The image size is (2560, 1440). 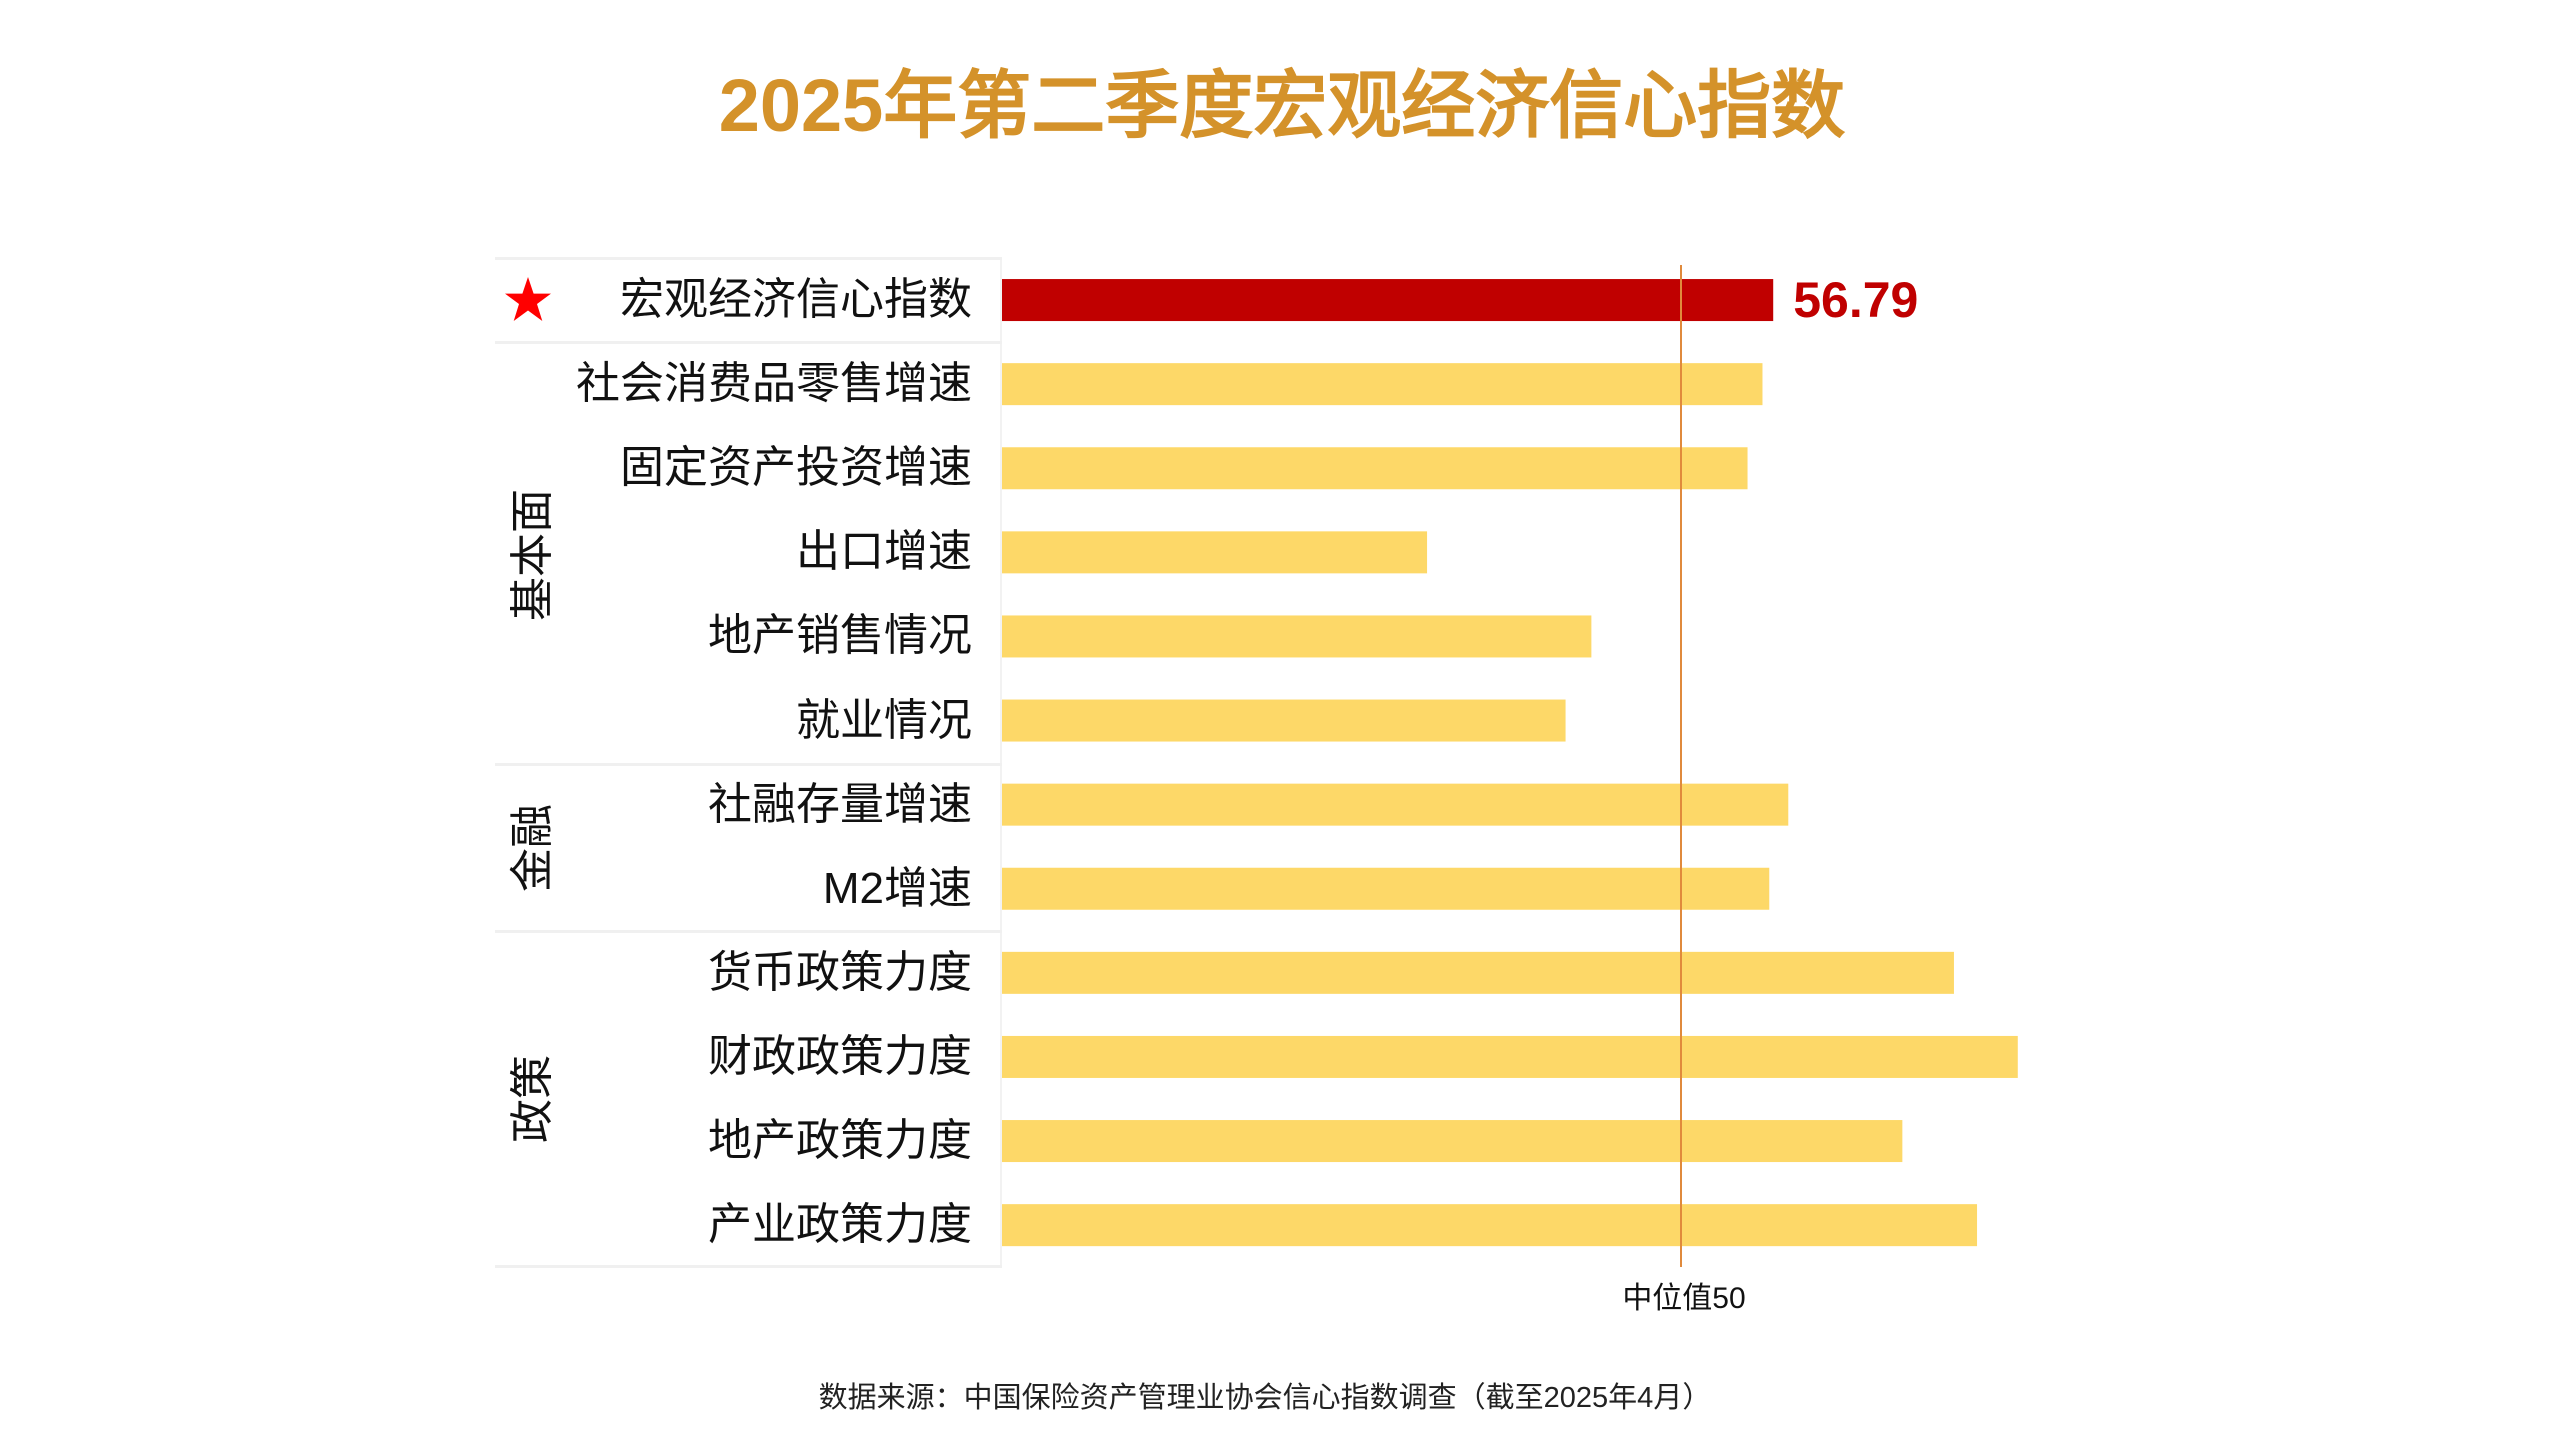 I want to click on highlight-bar, so click(x=1388, y=300).